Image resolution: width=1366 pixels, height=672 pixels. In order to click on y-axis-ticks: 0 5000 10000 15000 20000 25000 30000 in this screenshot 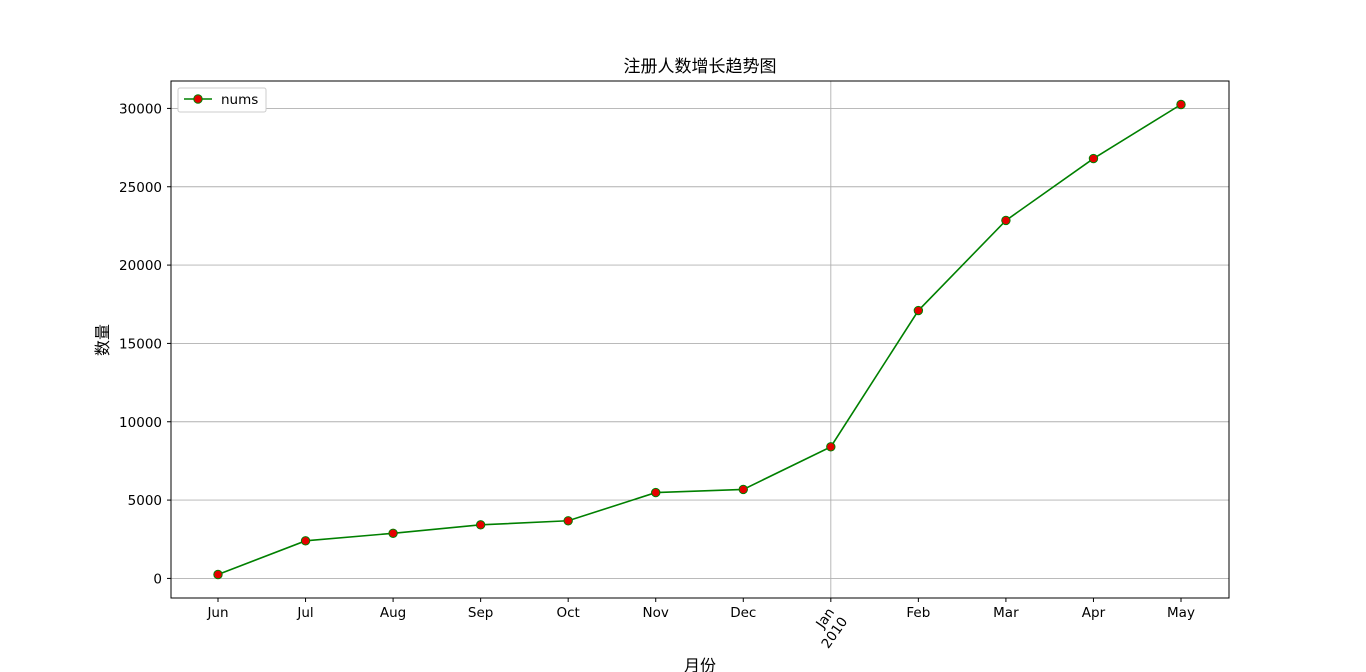, I will do `click(145, 344)`.